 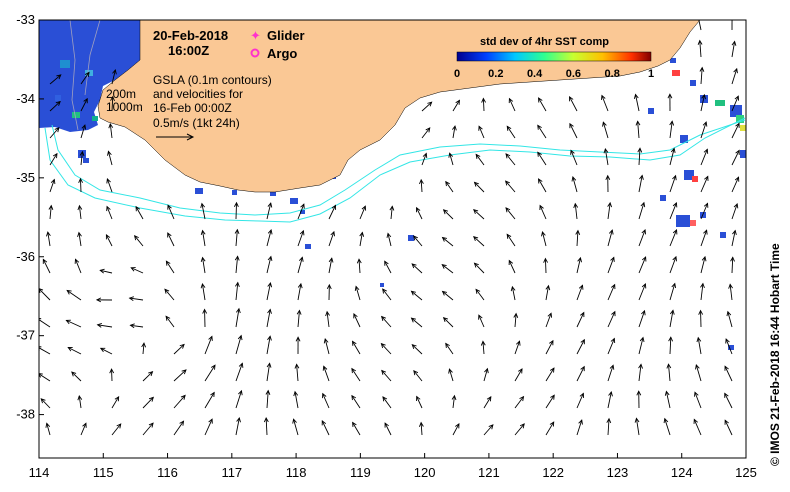 What do you see at coordinates (25, 19) in the screenshot?
I see `y-tick-label: -33` at bounding box center [25, 19].